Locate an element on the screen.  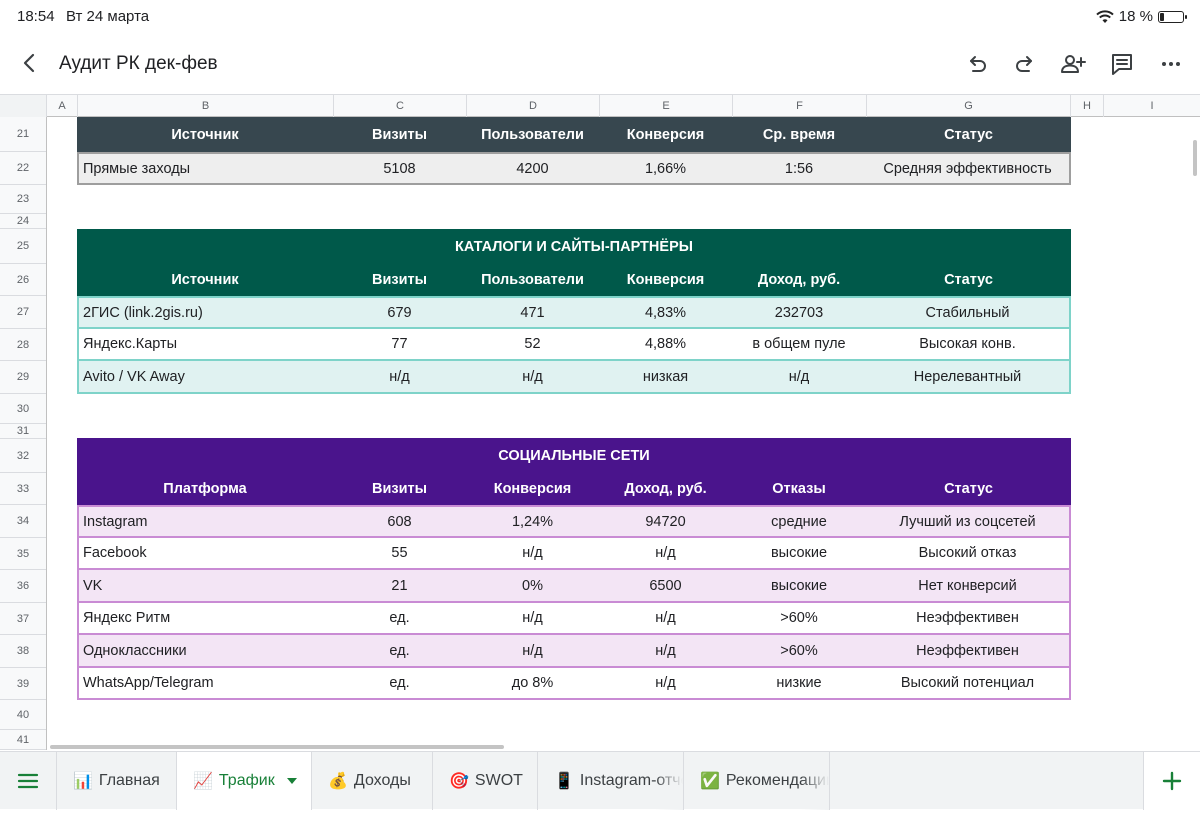
row-header: 33 is located at coordinates (23, 489).